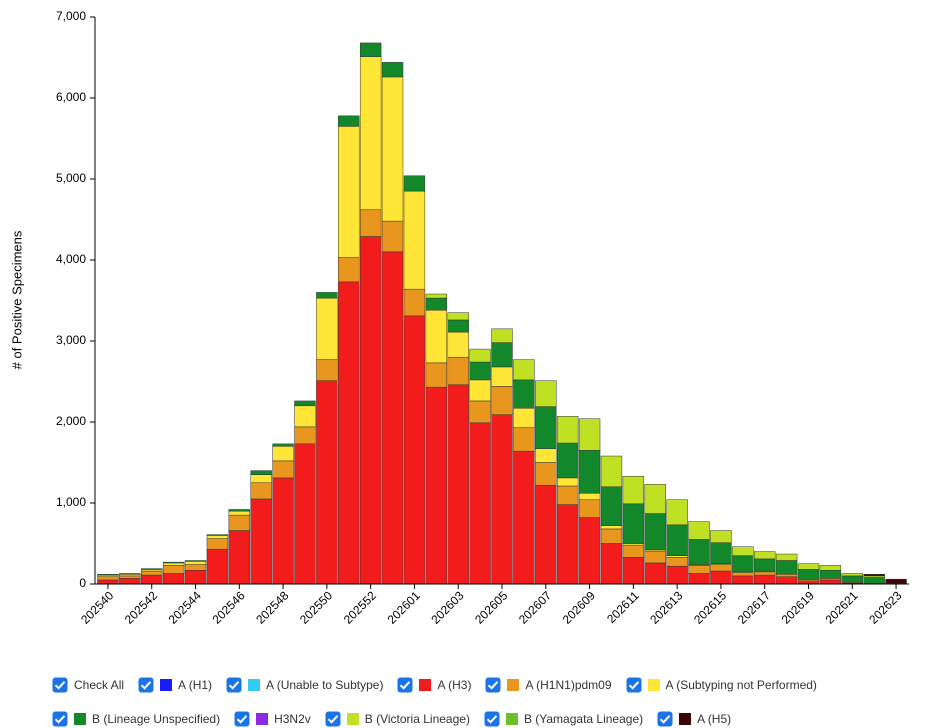 The height and width of the screenshot is (728, 951). What do you see at coordinates (798, 607) in the screenshot?
I see `x-tick-label: 202619` at bounding box center [798, 607].